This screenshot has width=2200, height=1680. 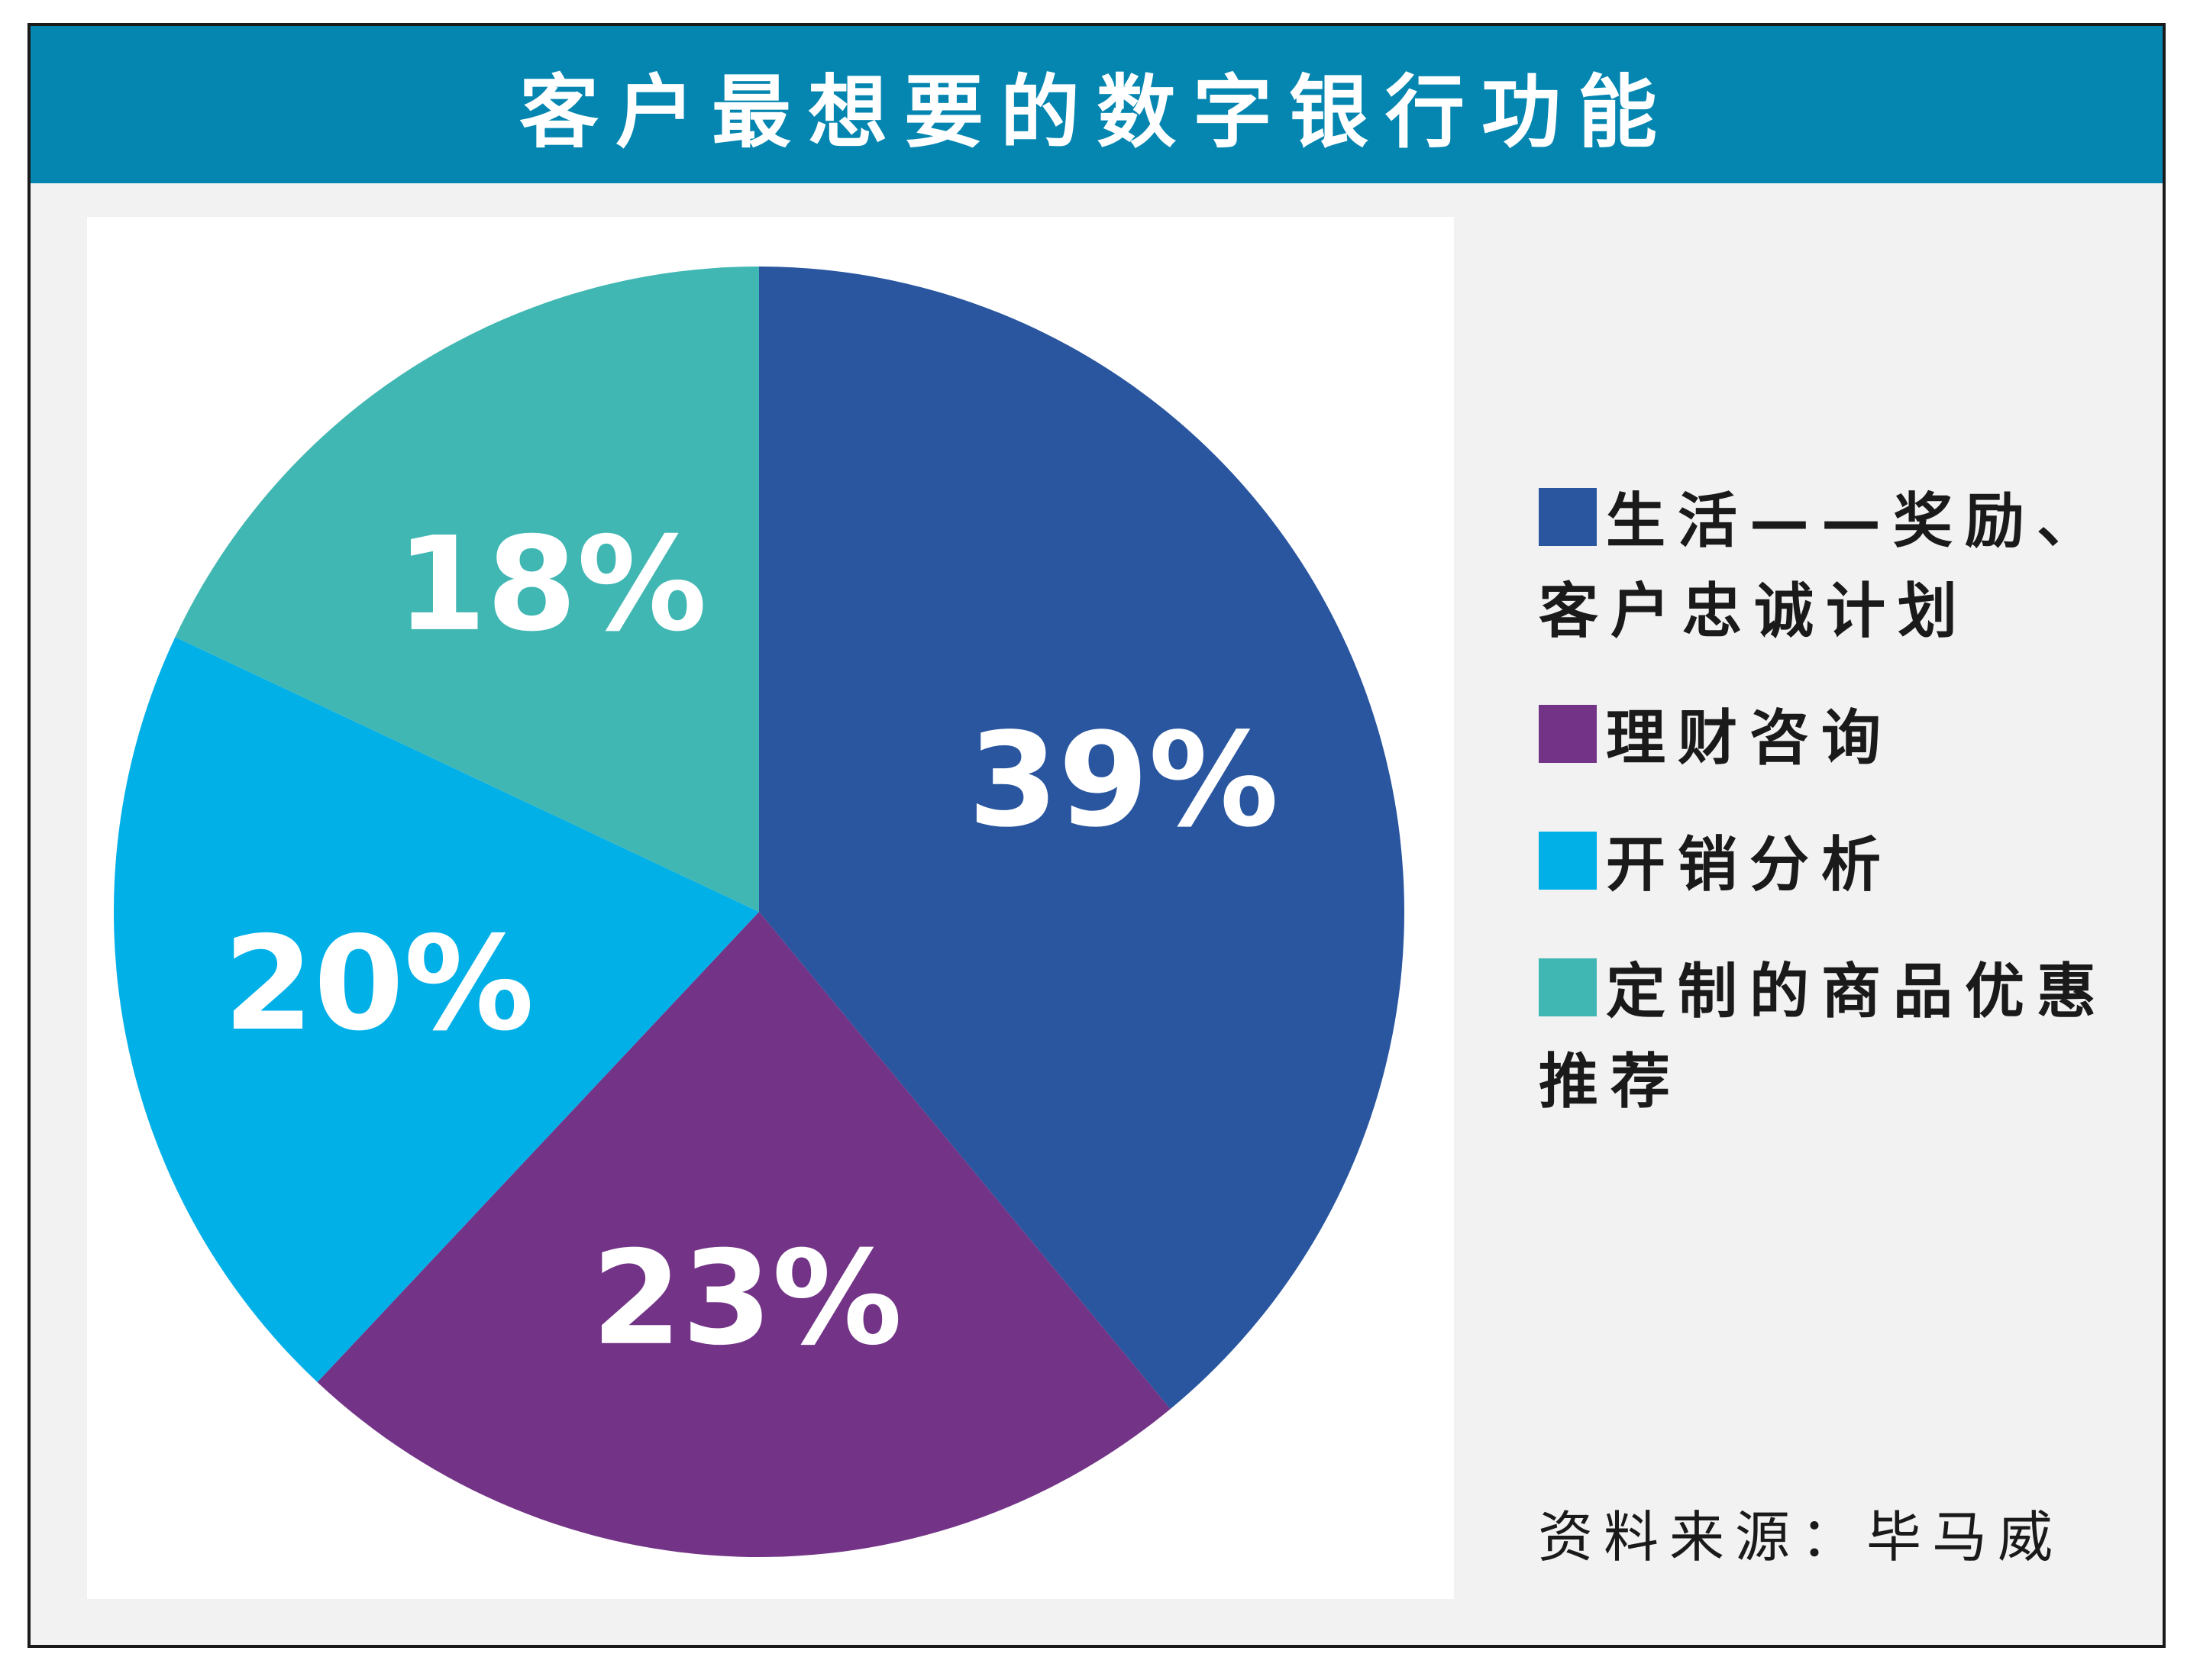 I want to click on legend-label-2: 开销分析, so click(x=1750, y=865).